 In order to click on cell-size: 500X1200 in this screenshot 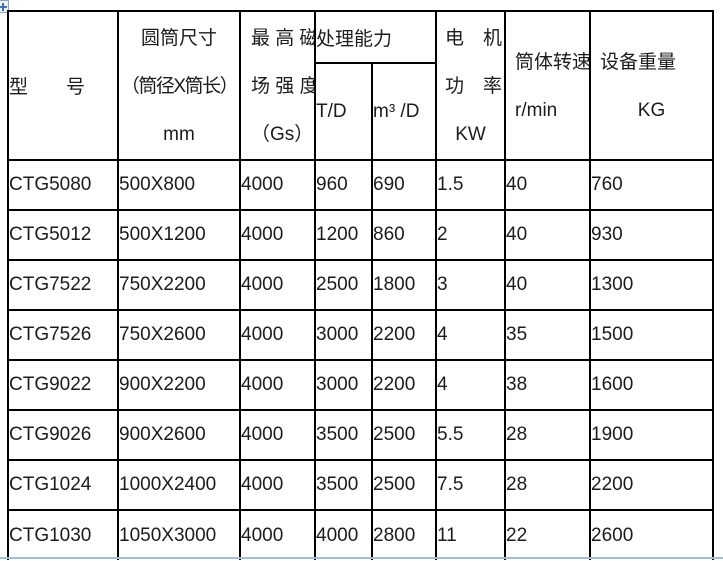, I will do `click(179, 235)`.